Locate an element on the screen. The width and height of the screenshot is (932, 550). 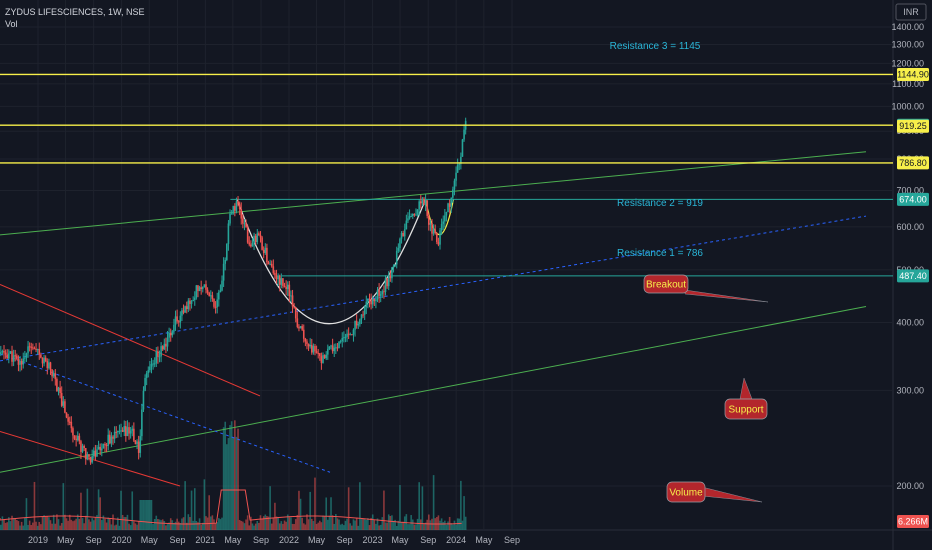
x-tick-label: Sep is located at coordinates (261, 540).